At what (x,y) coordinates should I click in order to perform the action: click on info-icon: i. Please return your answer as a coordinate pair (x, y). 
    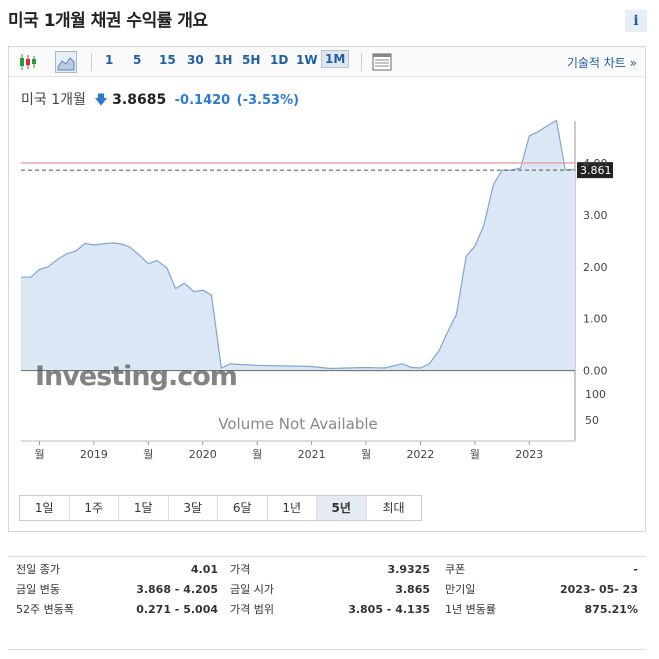
    Looking at the image, I should click on (636, 21).